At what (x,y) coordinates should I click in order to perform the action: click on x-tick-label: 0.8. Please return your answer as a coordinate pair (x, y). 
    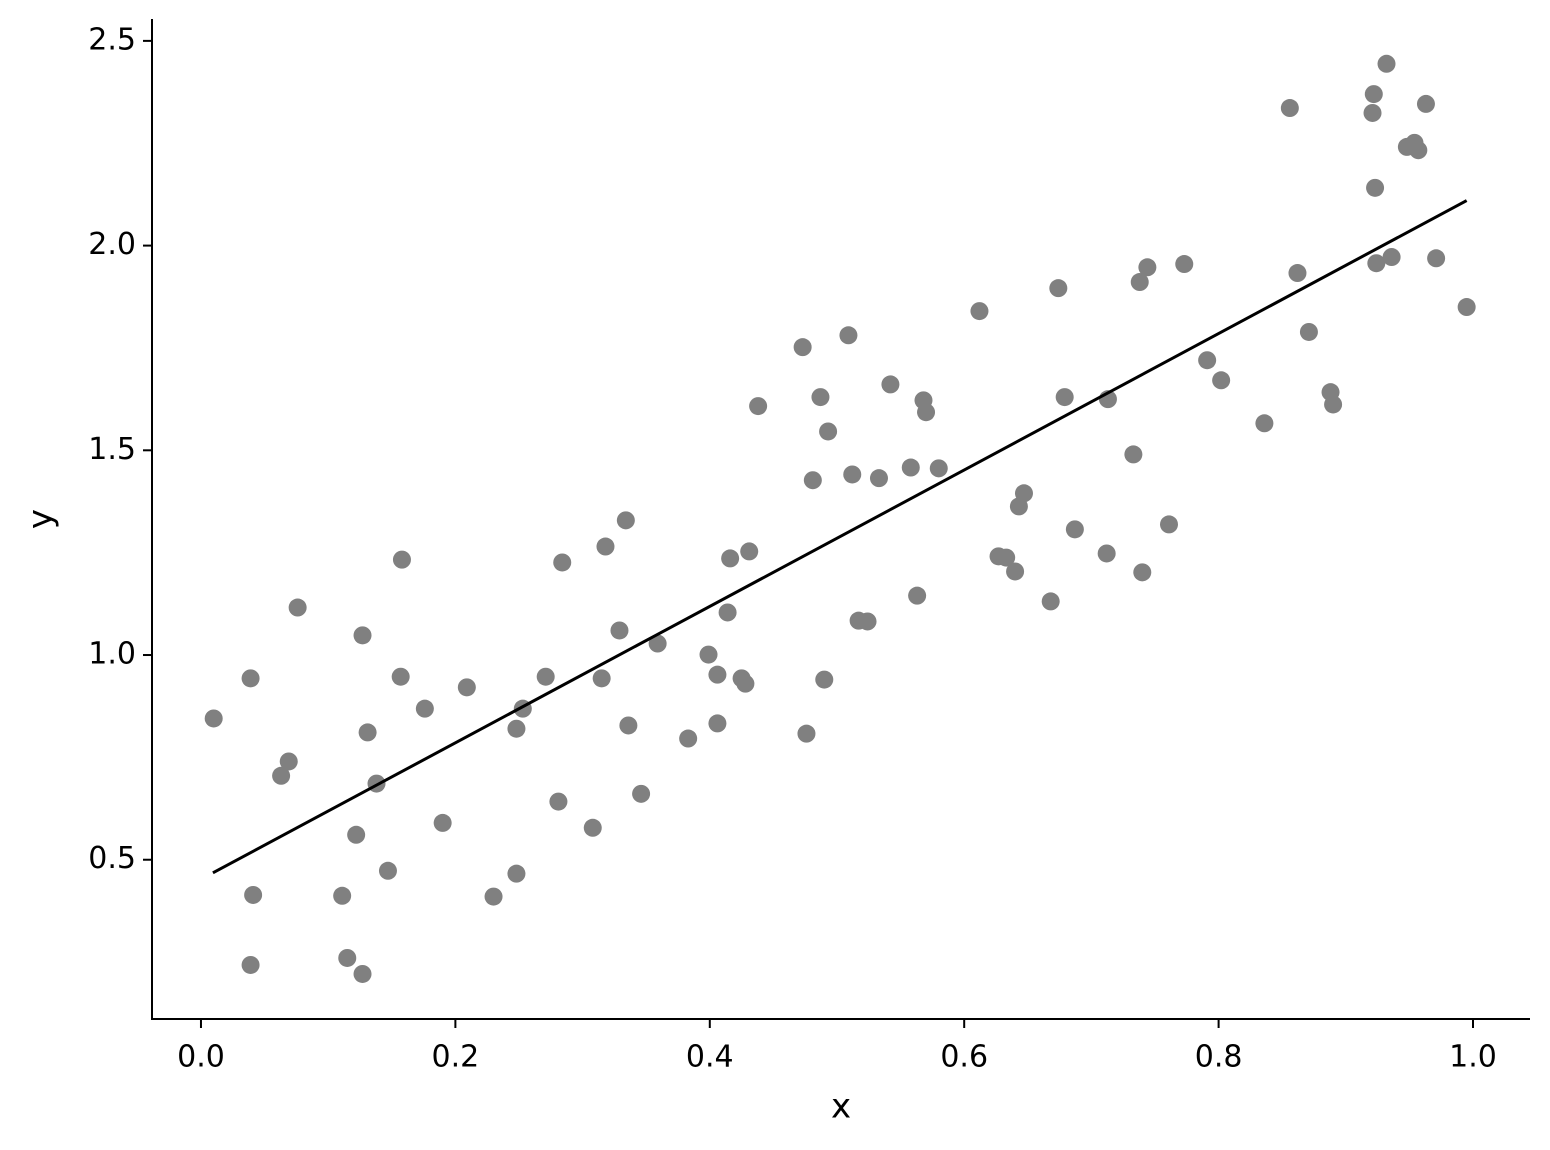
    Looking at the image, I should click on (1219, 1057).